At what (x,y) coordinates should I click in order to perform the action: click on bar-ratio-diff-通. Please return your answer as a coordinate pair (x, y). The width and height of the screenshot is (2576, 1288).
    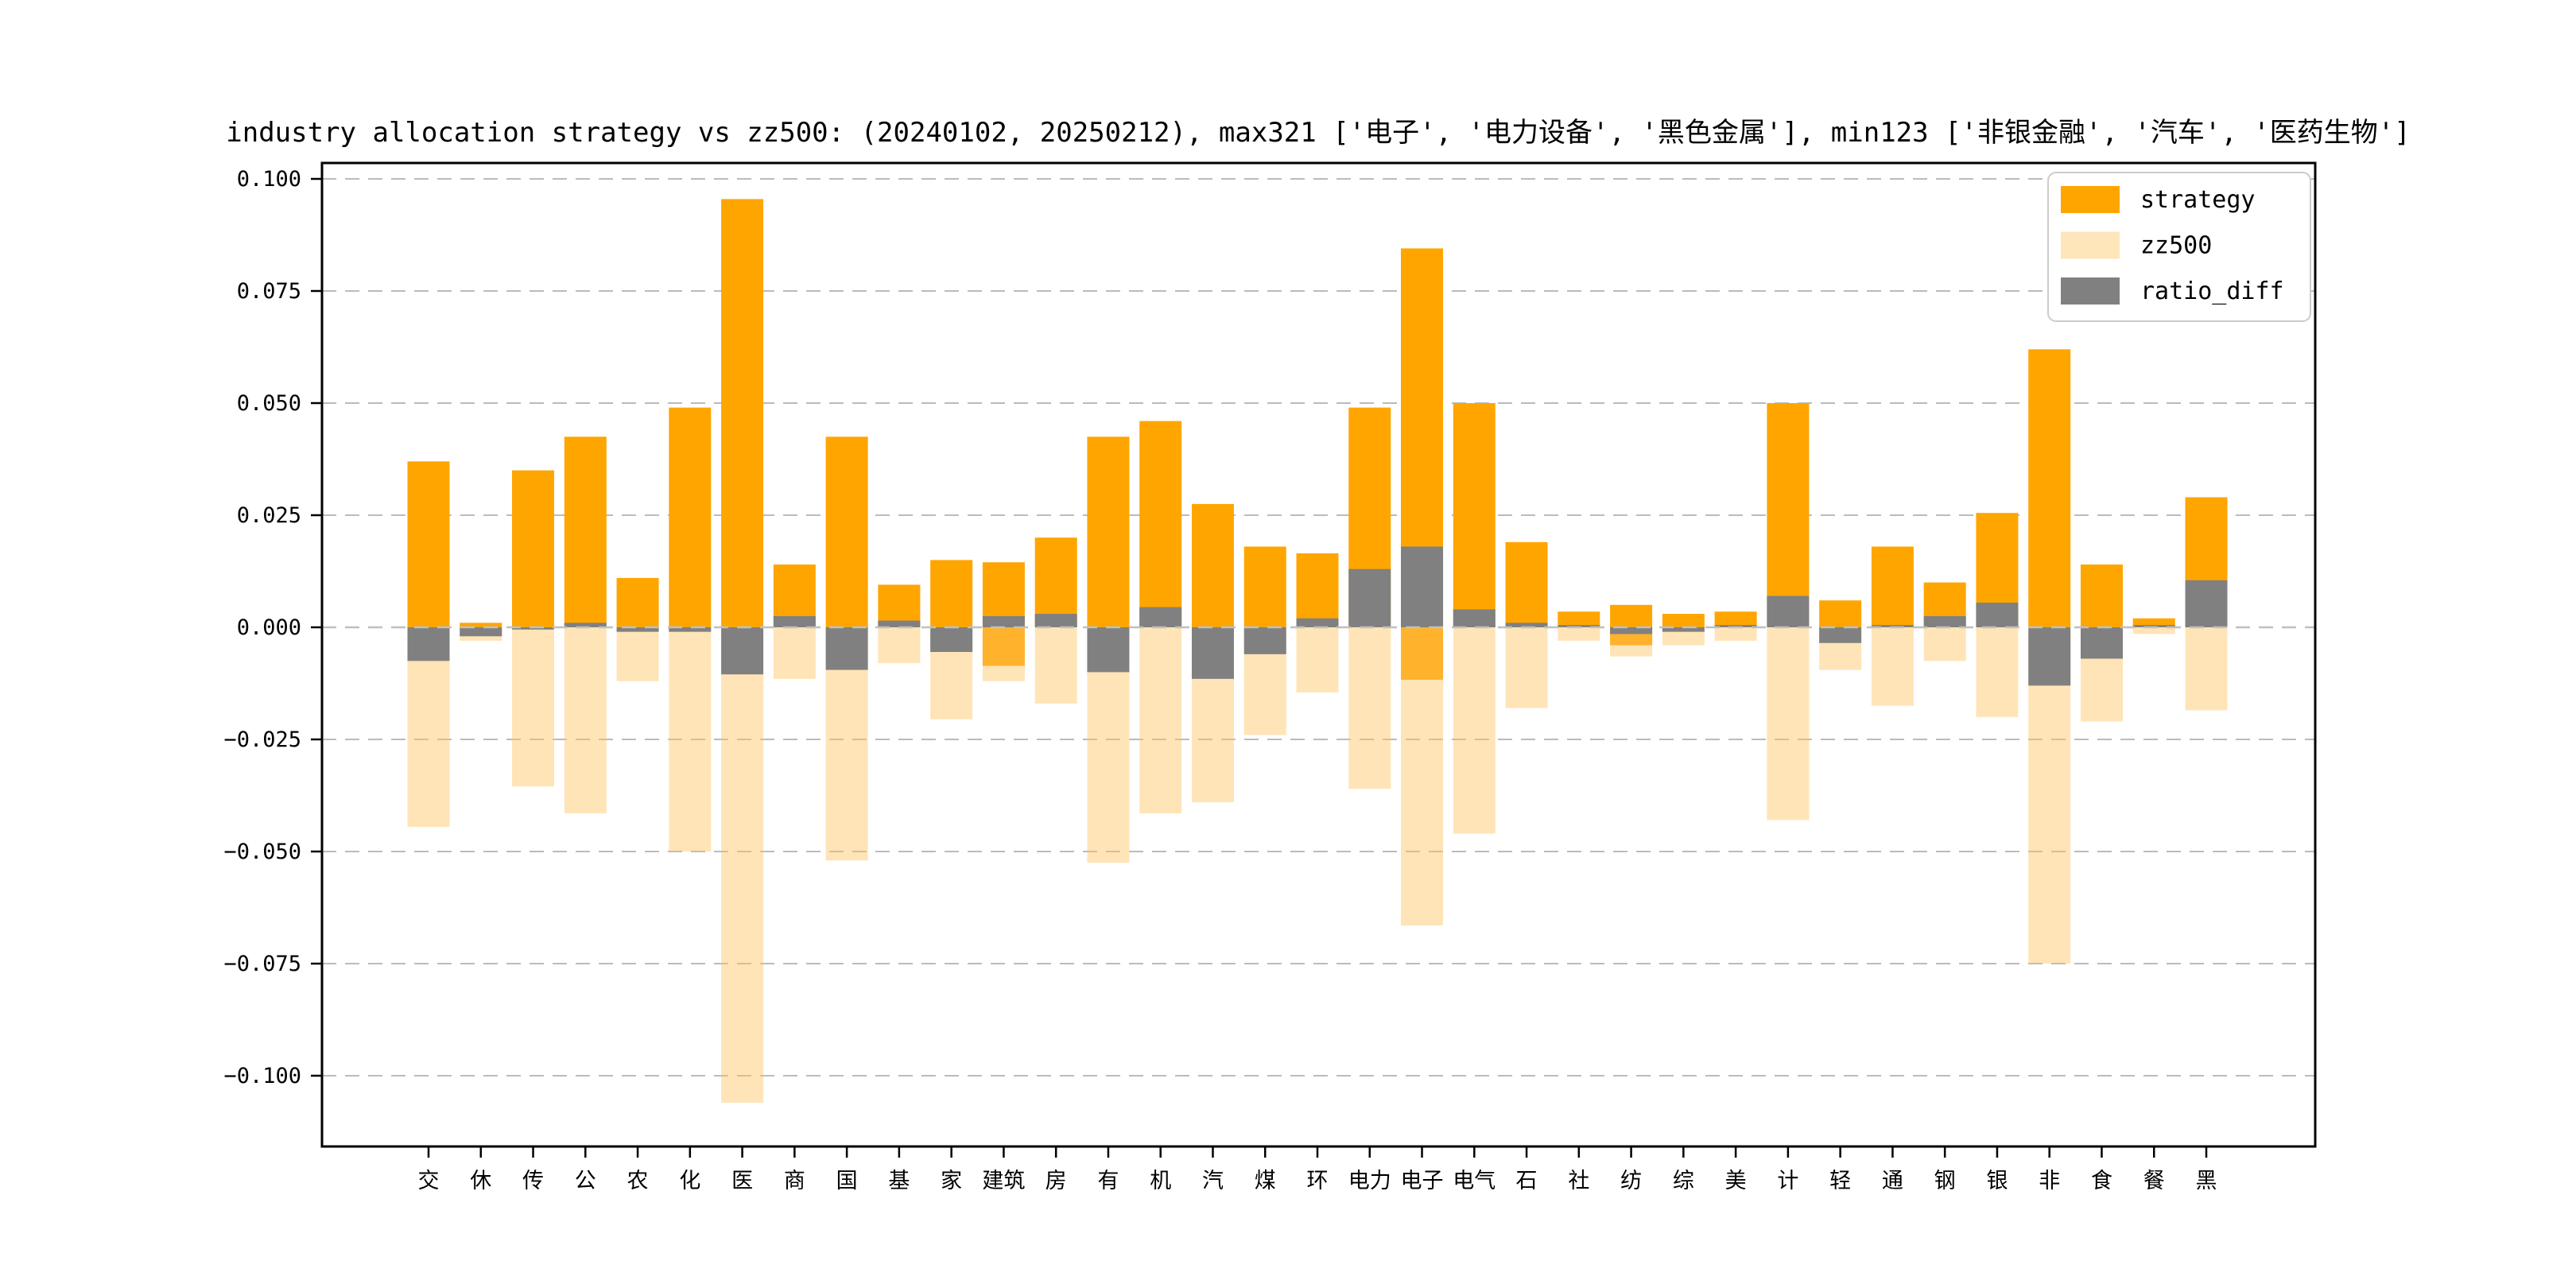
    Looking at the image, I should click on (1893, 626).